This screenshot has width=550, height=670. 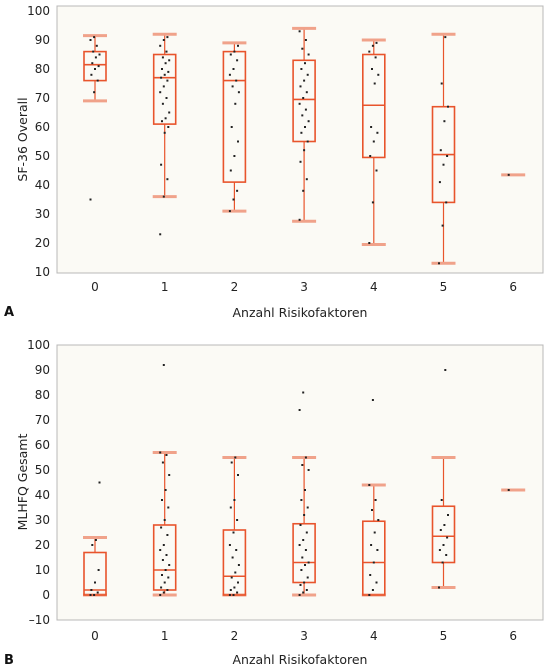 I want to click on y-tick-label: 20, so click(x=42, y=545).